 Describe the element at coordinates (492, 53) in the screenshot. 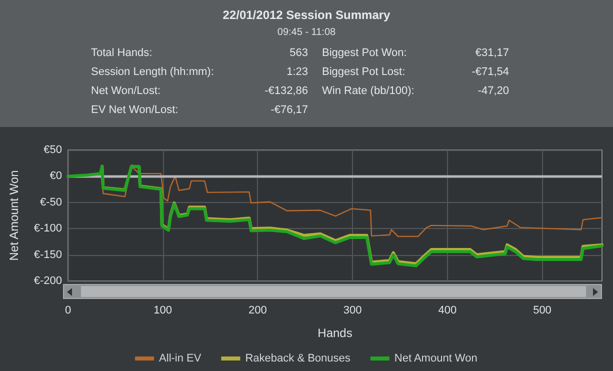

I see `text: €31,17` at that location.